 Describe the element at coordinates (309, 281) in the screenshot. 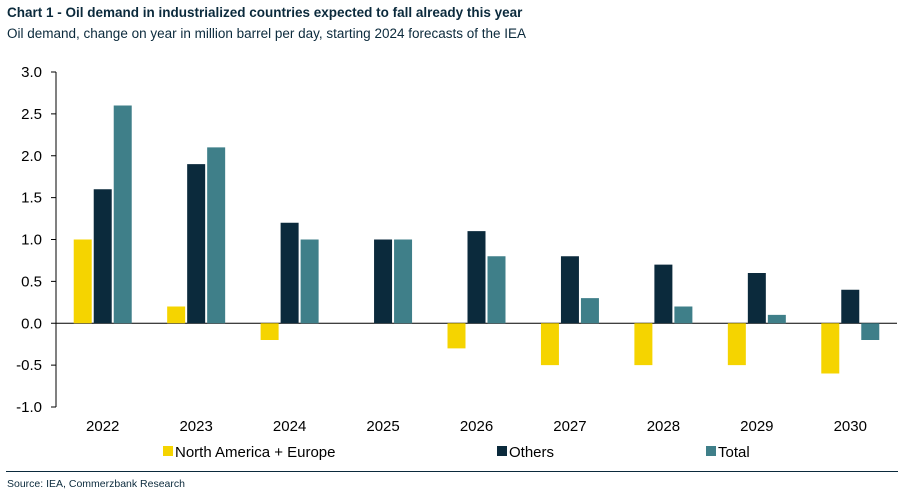

I see `bar-total-2024` at that location.